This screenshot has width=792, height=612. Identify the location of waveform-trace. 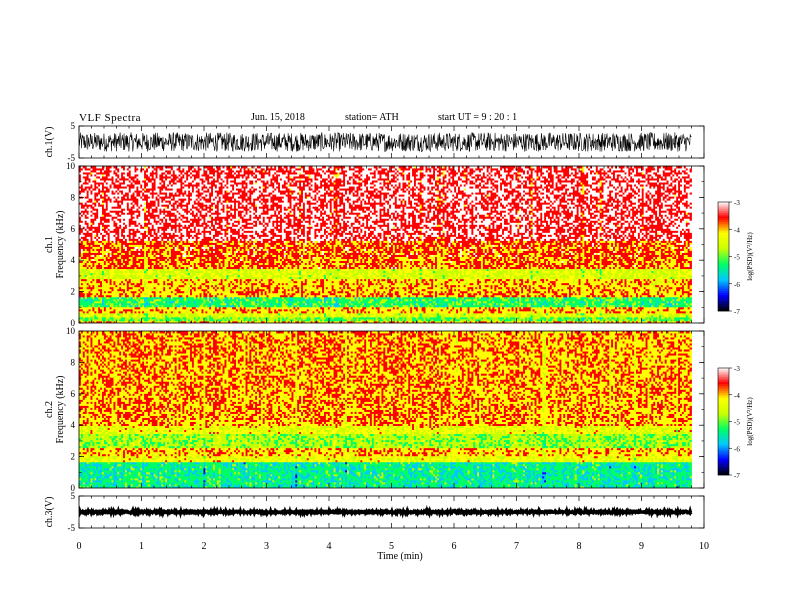
(385, 141).